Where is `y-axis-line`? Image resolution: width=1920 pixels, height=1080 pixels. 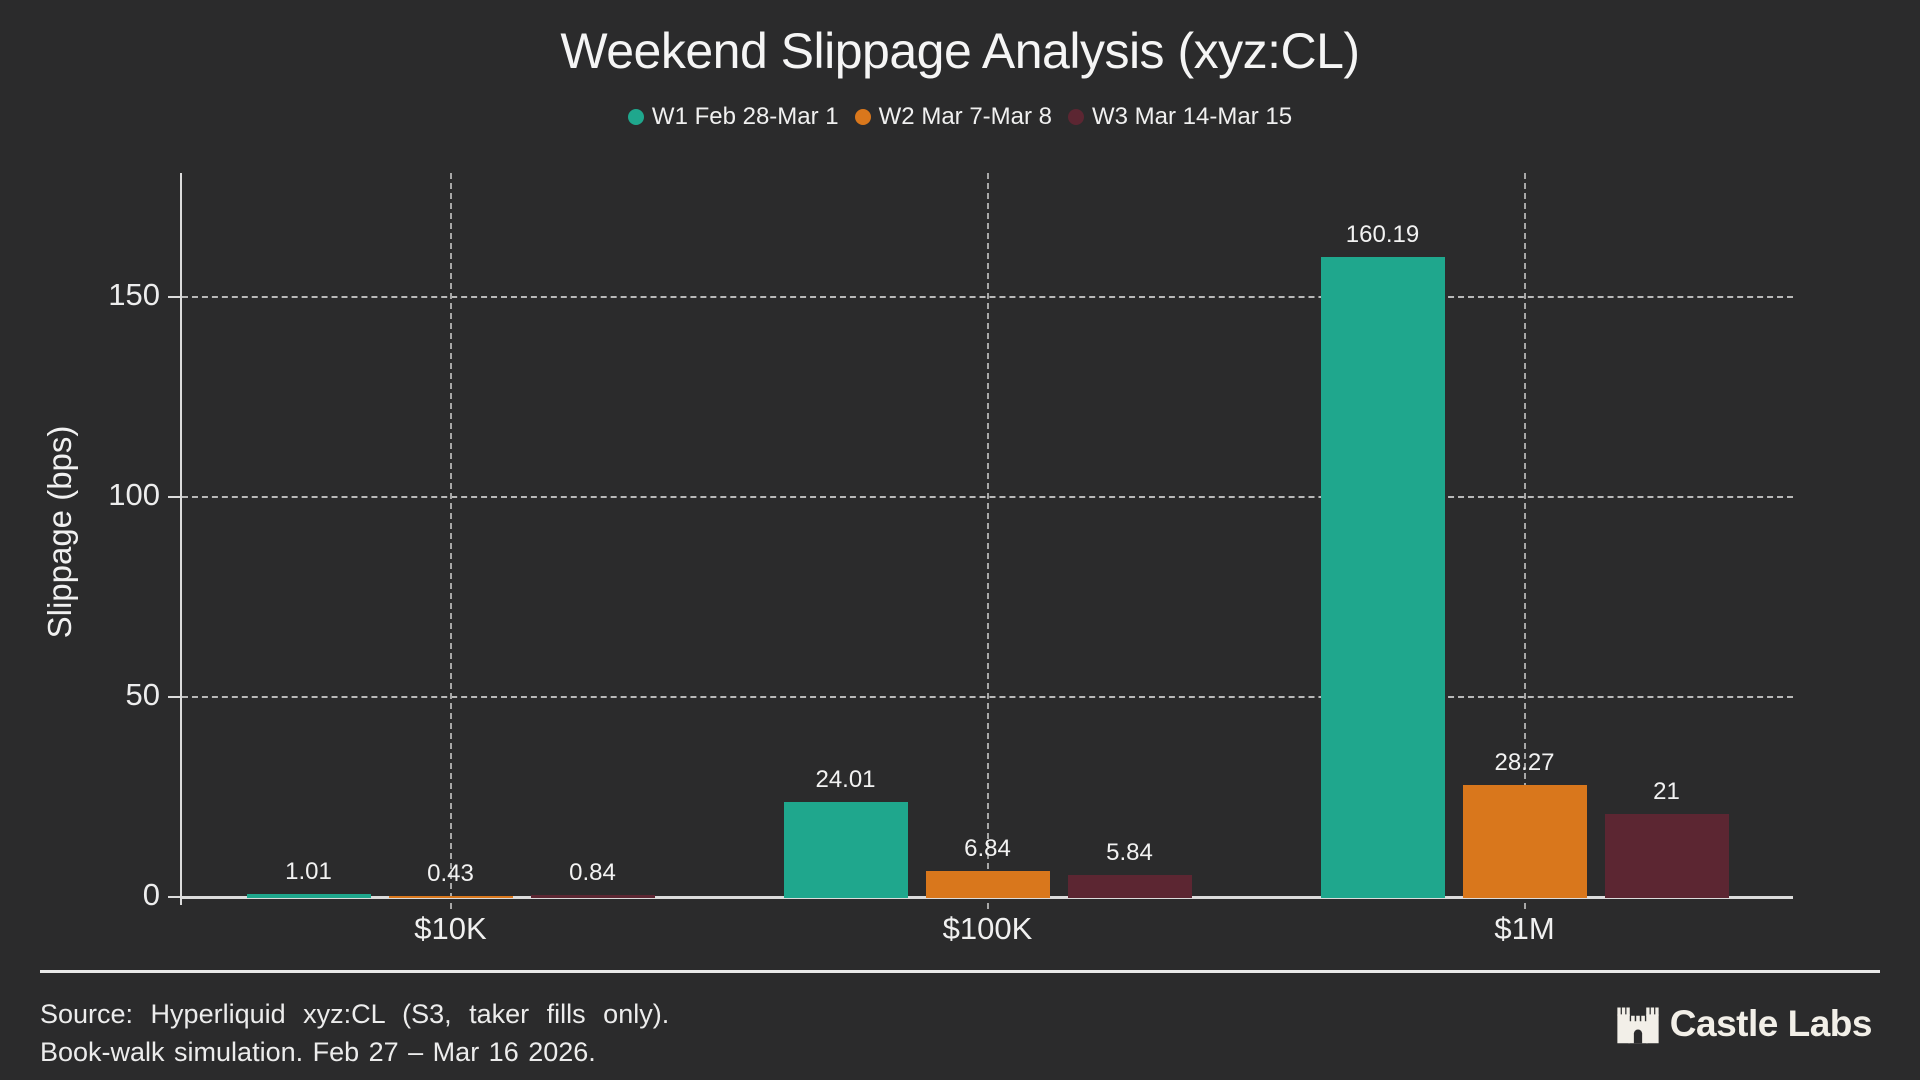
y-axis-line is located at coordinates (181, 539).